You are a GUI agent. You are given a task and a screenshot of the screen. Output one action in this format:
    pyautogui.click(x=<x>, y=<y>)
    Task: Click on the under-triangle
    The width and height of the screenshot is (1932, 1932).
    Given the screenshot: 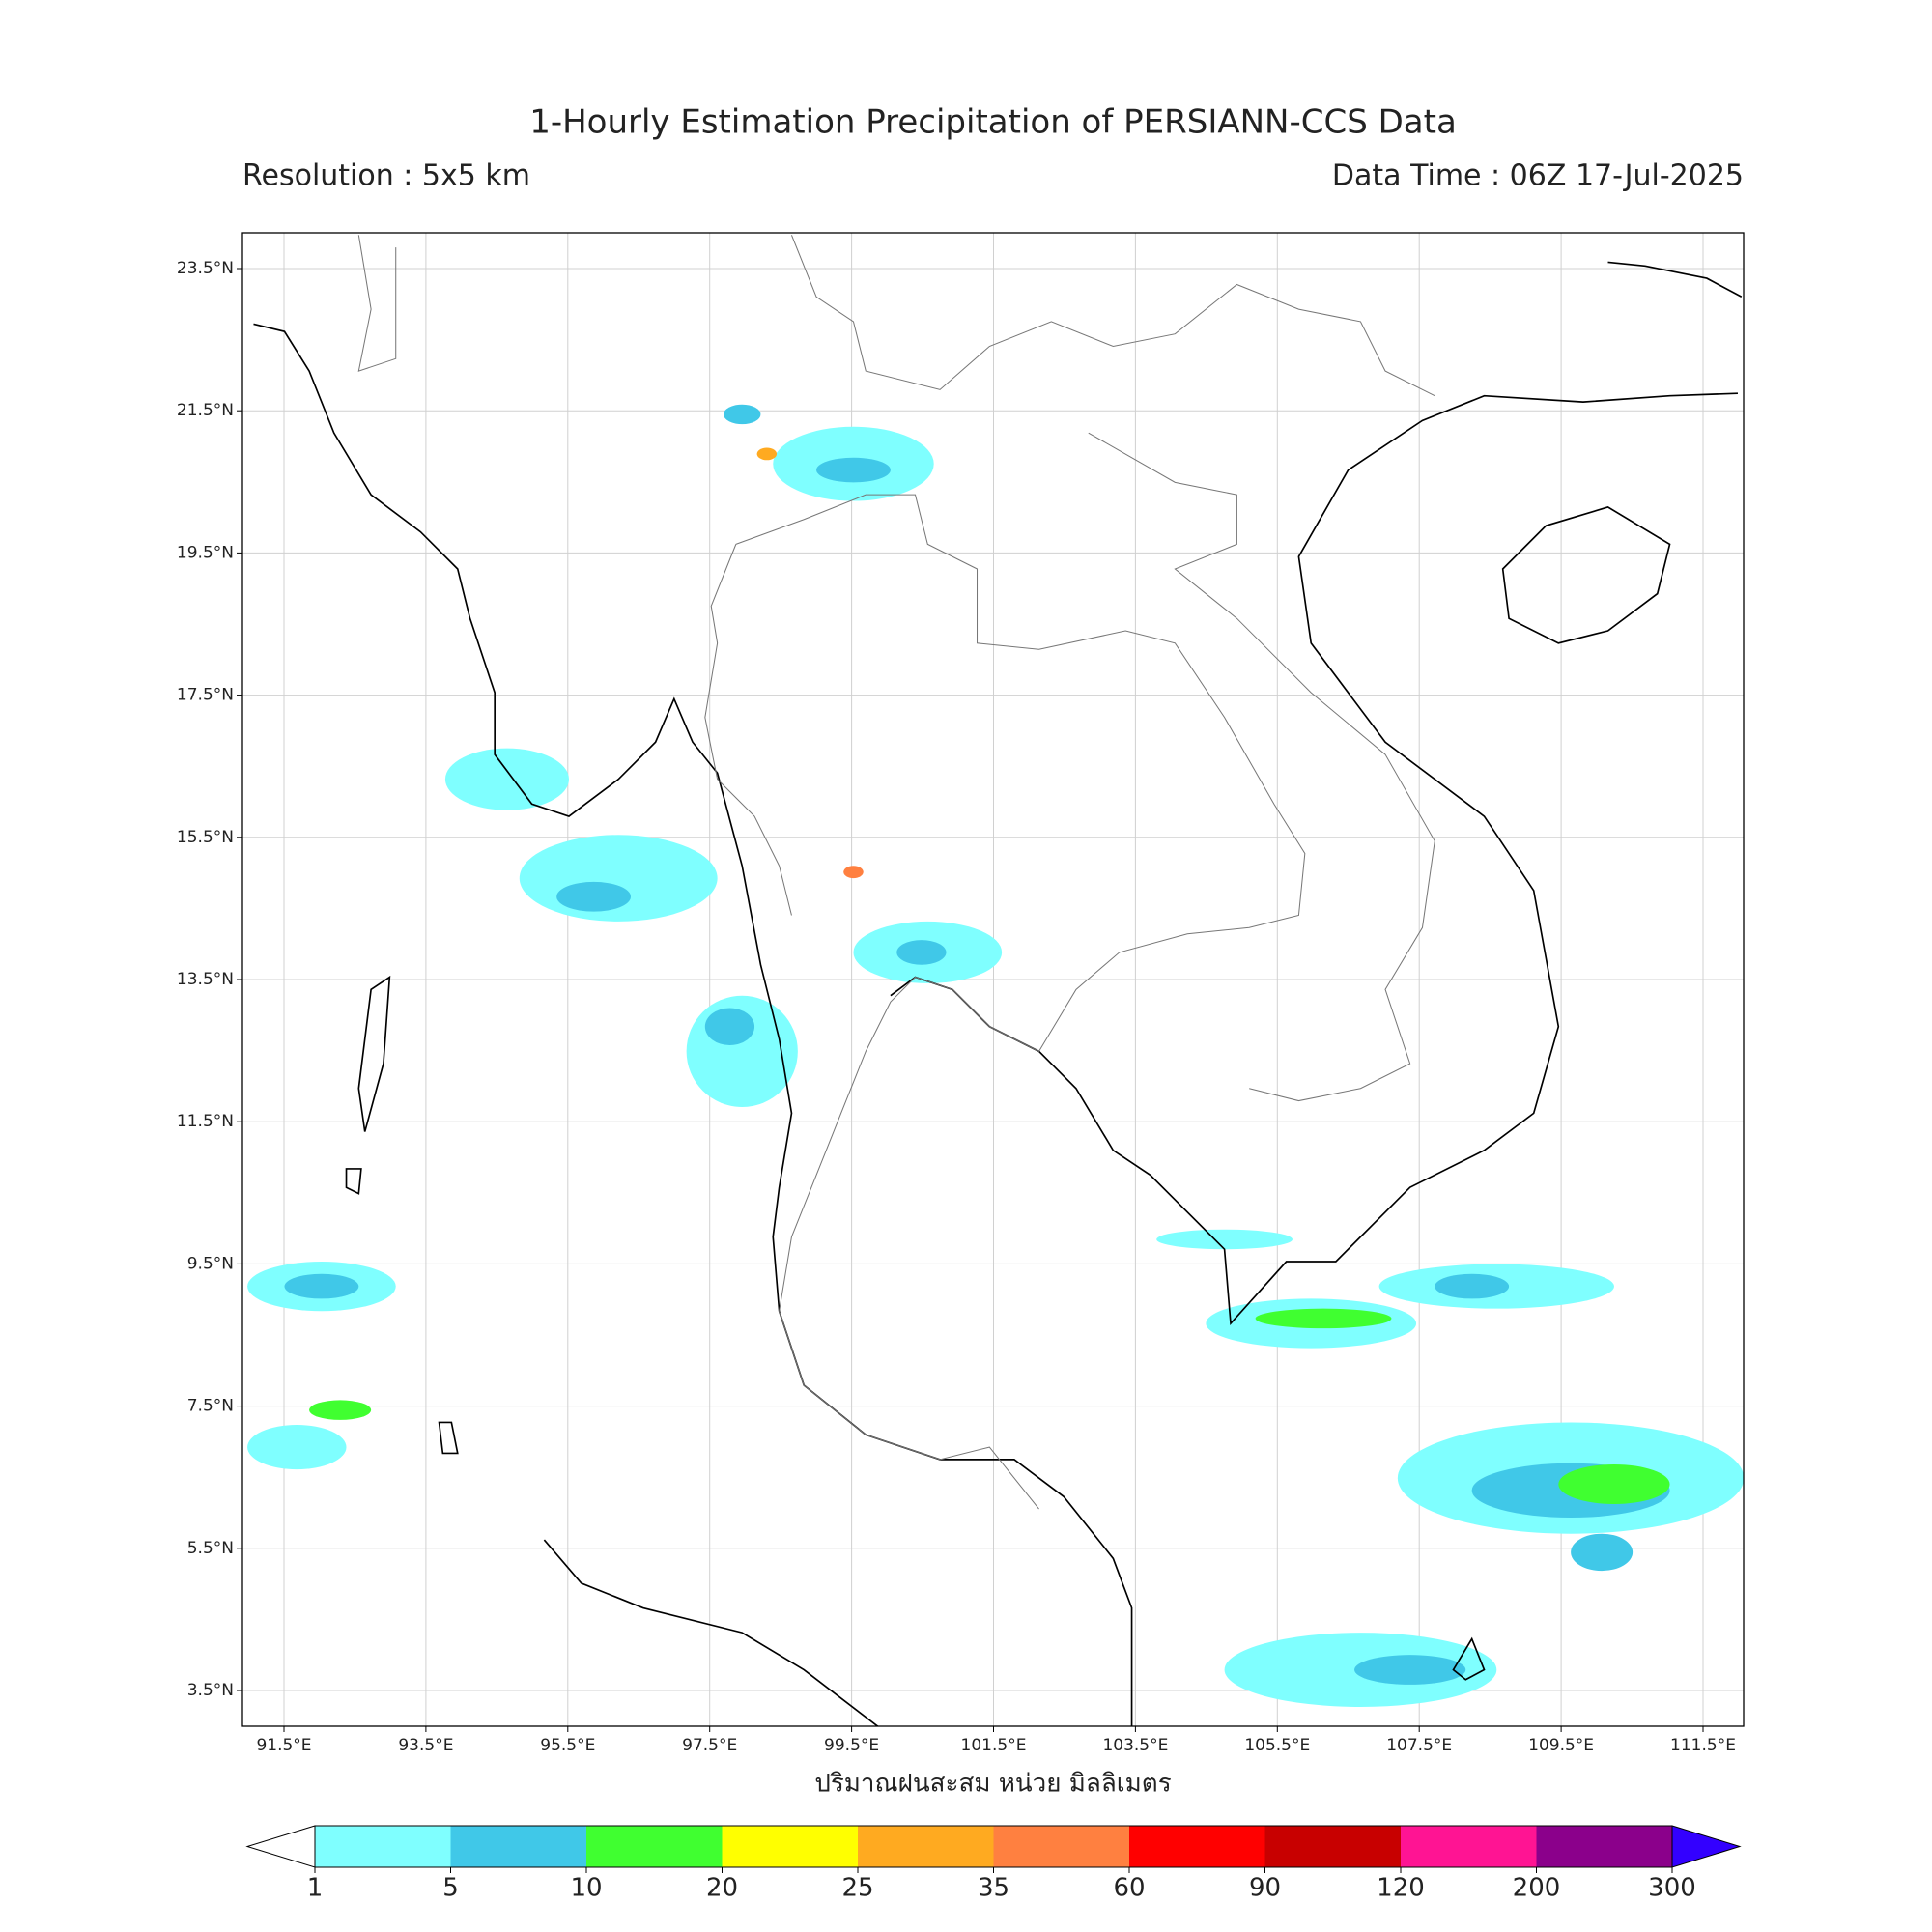 What is the action you would take?
    pyautogui.click(x=280, y=1846)
    